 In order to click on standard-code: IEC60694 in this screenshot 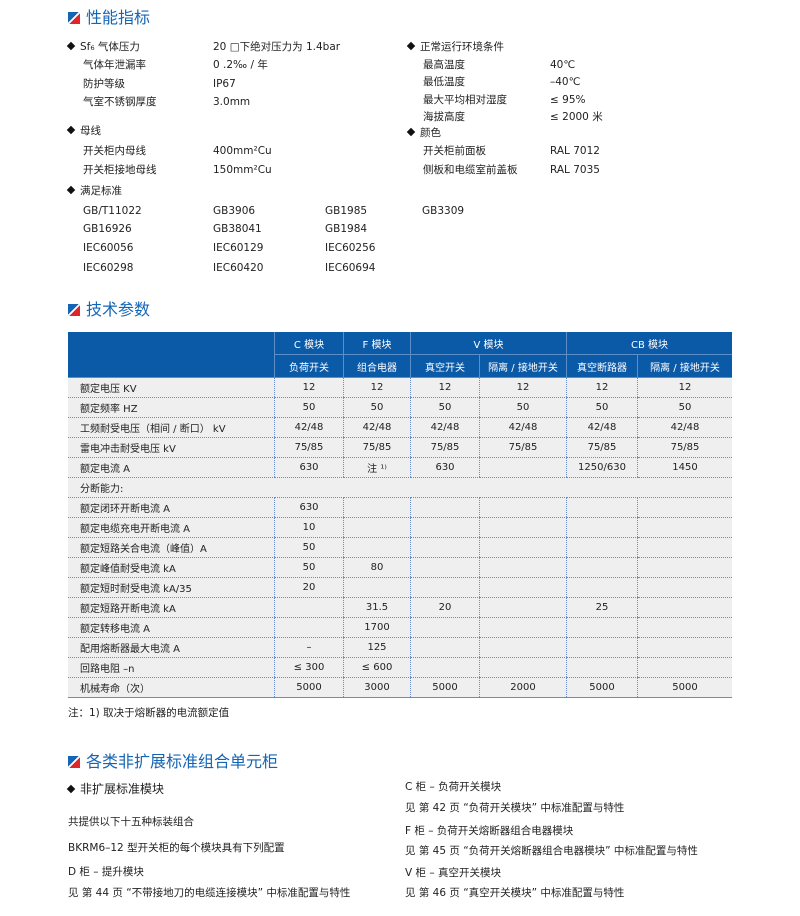, I will do `click(350, 268)`.